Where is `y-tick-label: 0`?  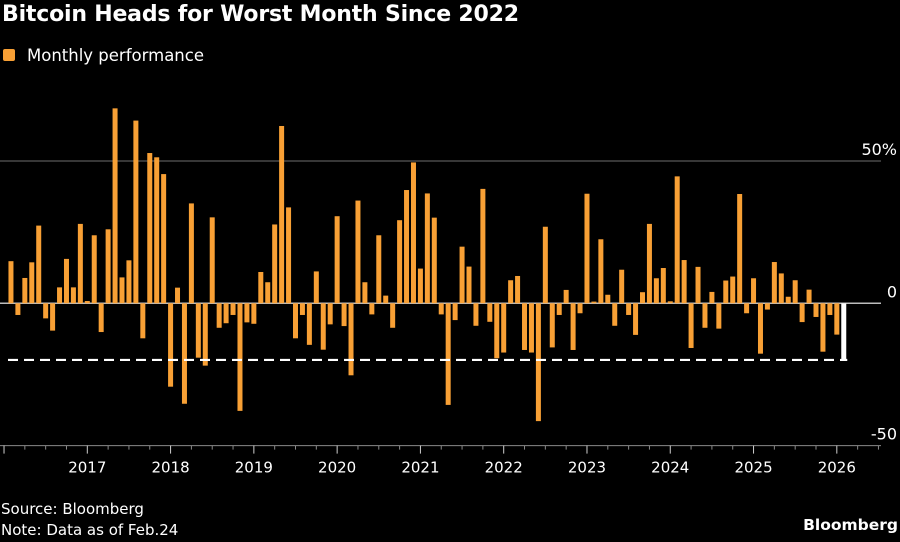 y-tick-label: 0 is located at coordinates (892, 291).